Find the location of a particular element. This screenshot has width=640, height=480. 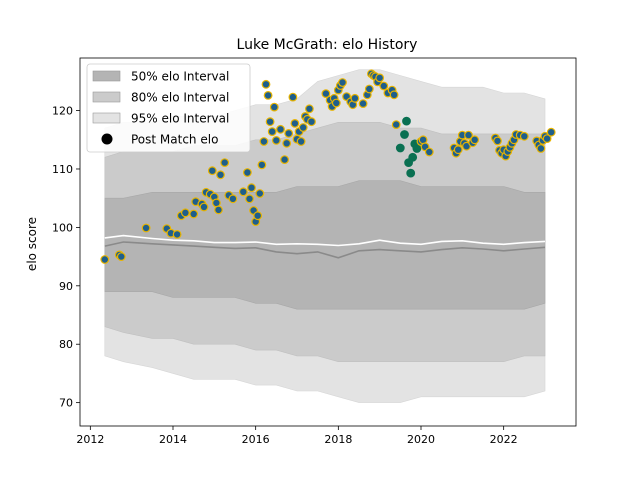

x-tick-label: 2016 is located at coordinates (256, 439).